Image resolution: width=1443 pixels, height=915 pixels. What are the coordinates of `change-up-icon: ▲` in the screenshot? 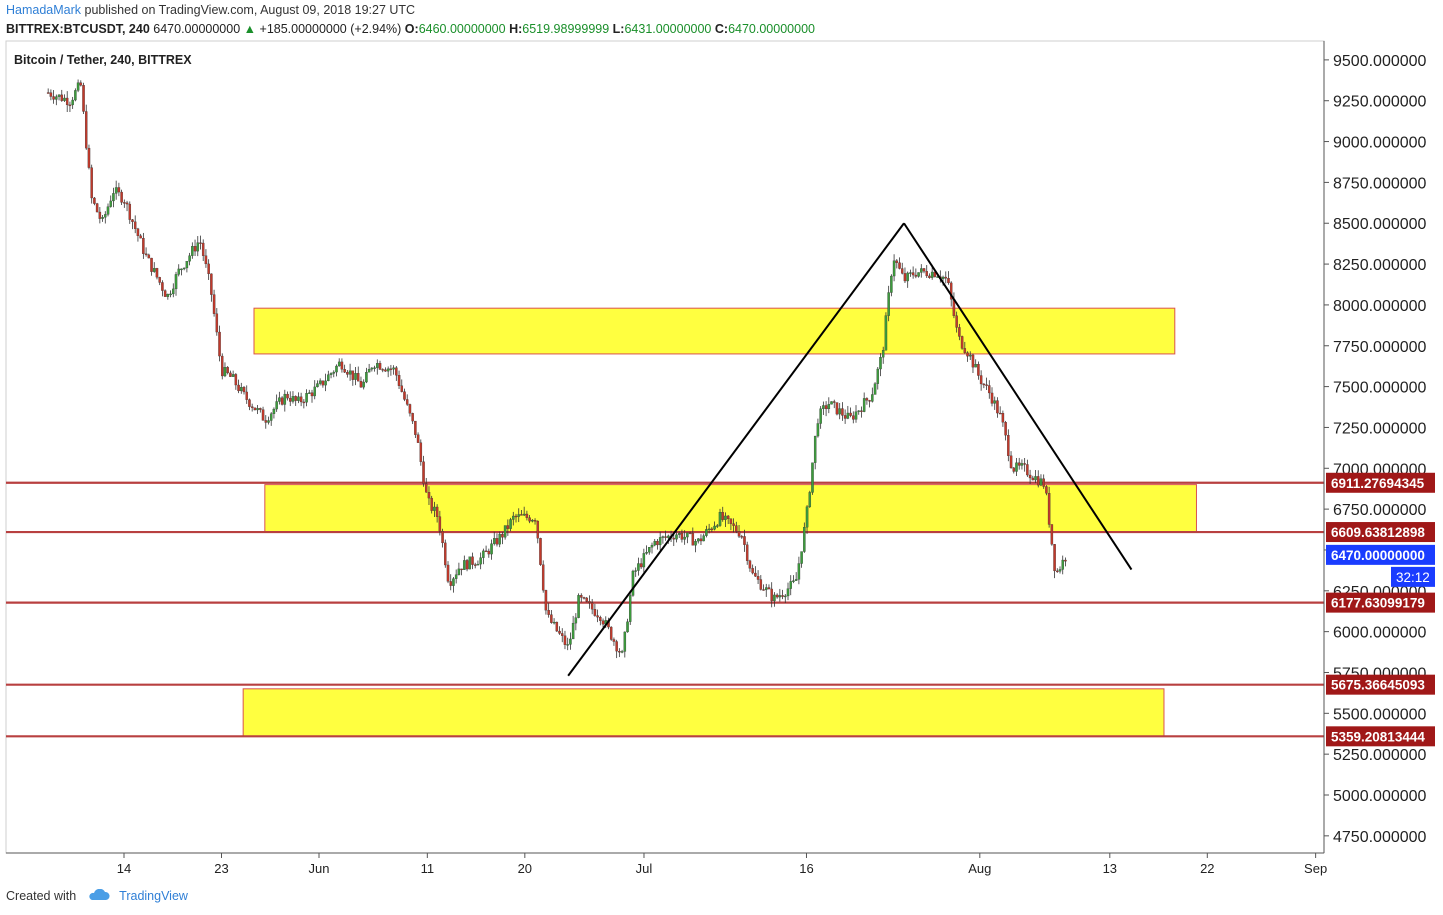 It's located at (250, 29).